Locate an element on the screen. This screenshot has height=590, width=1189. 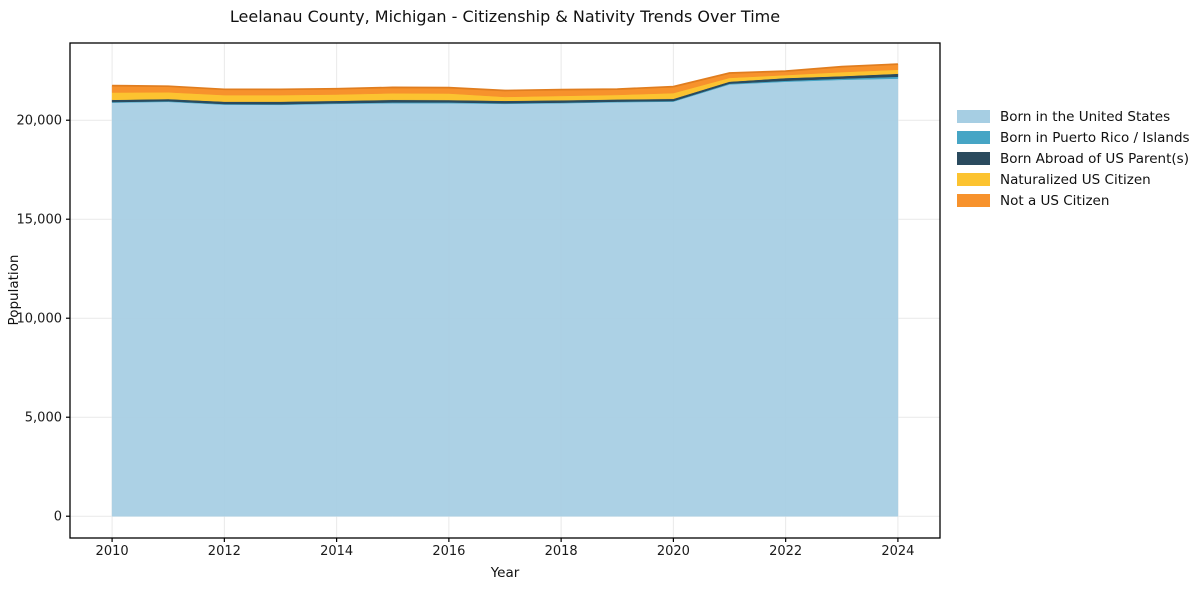
legend-item: Naturalized US Citizen is located at coordinates (1073, 179).